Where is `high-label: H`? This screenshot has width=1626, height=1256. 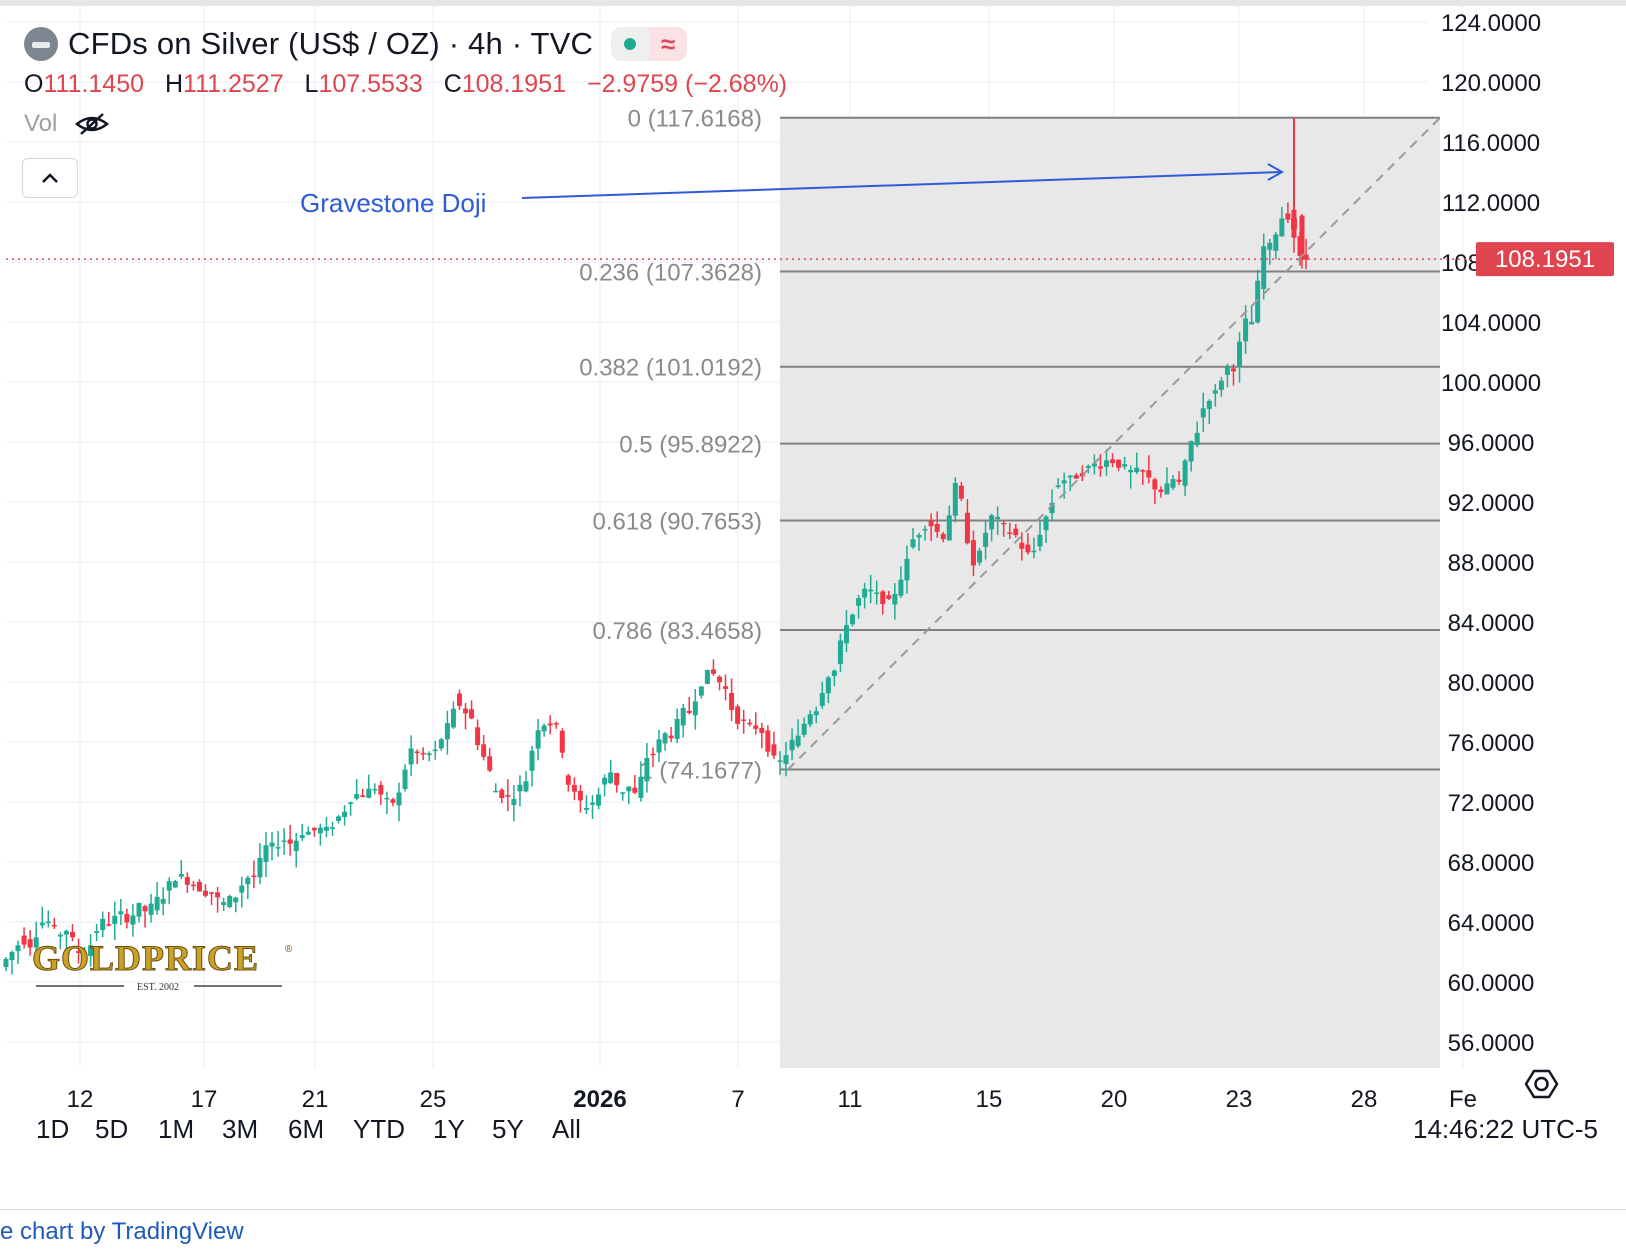 high-label: H is located at coordinates (174, 84).